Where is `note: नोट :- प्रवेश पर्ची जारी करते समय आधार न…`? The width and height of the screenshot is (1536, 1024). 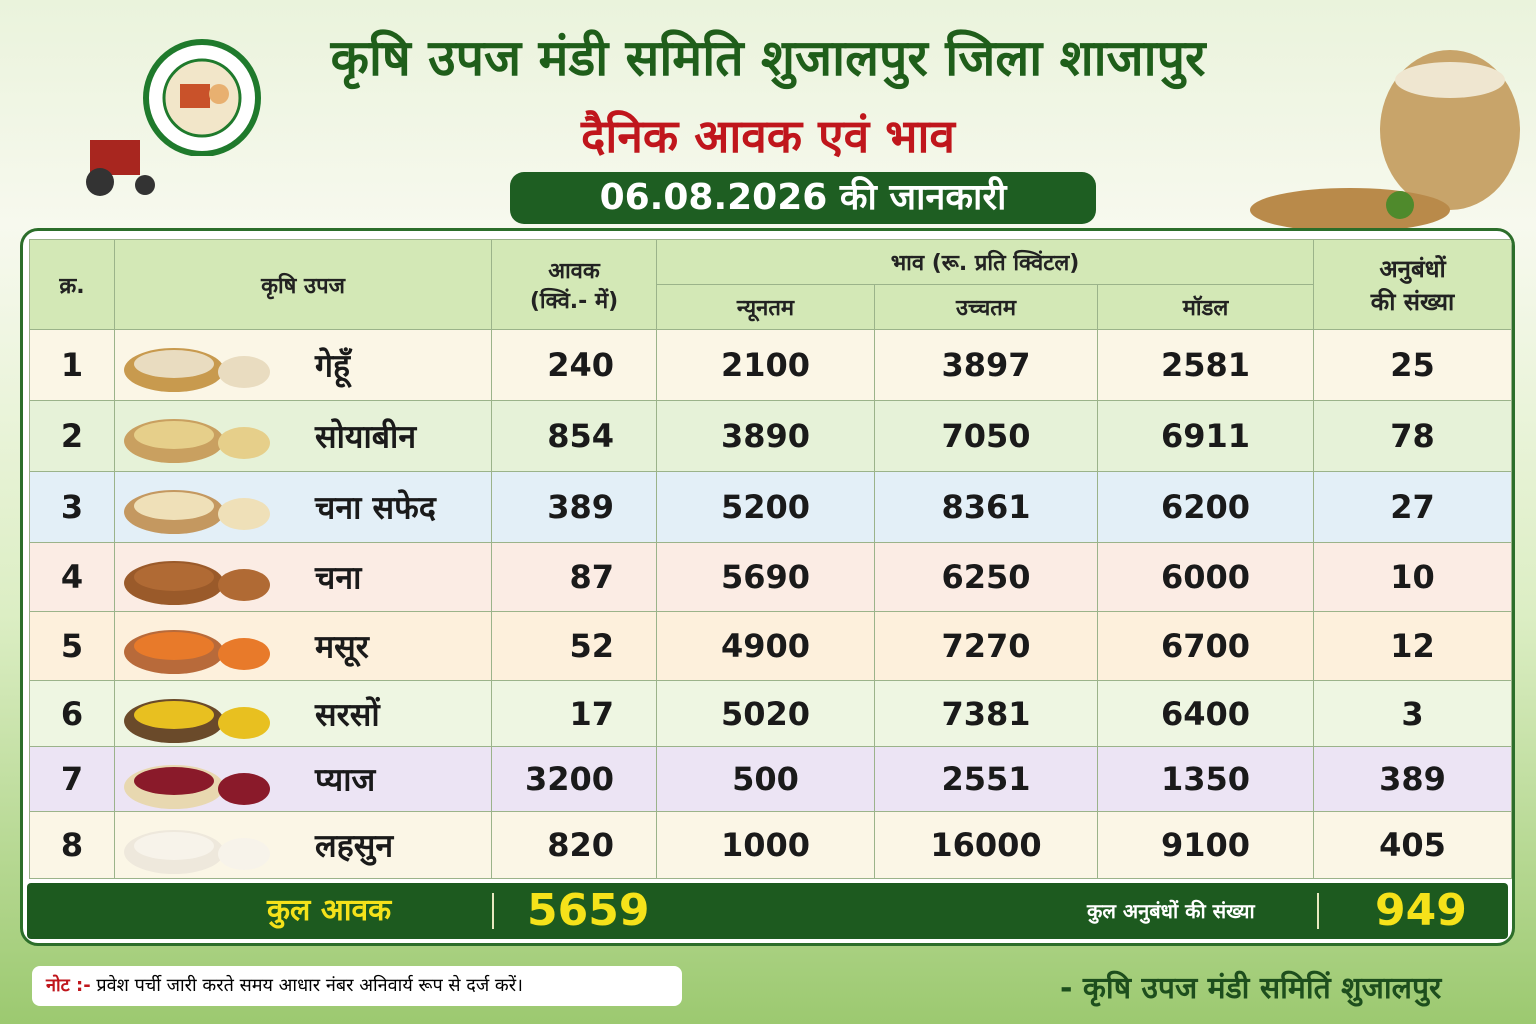
note: नोट :- प्रवेश पर्ची जारी करते समय आधार न… is located at coordinates (357, 986).